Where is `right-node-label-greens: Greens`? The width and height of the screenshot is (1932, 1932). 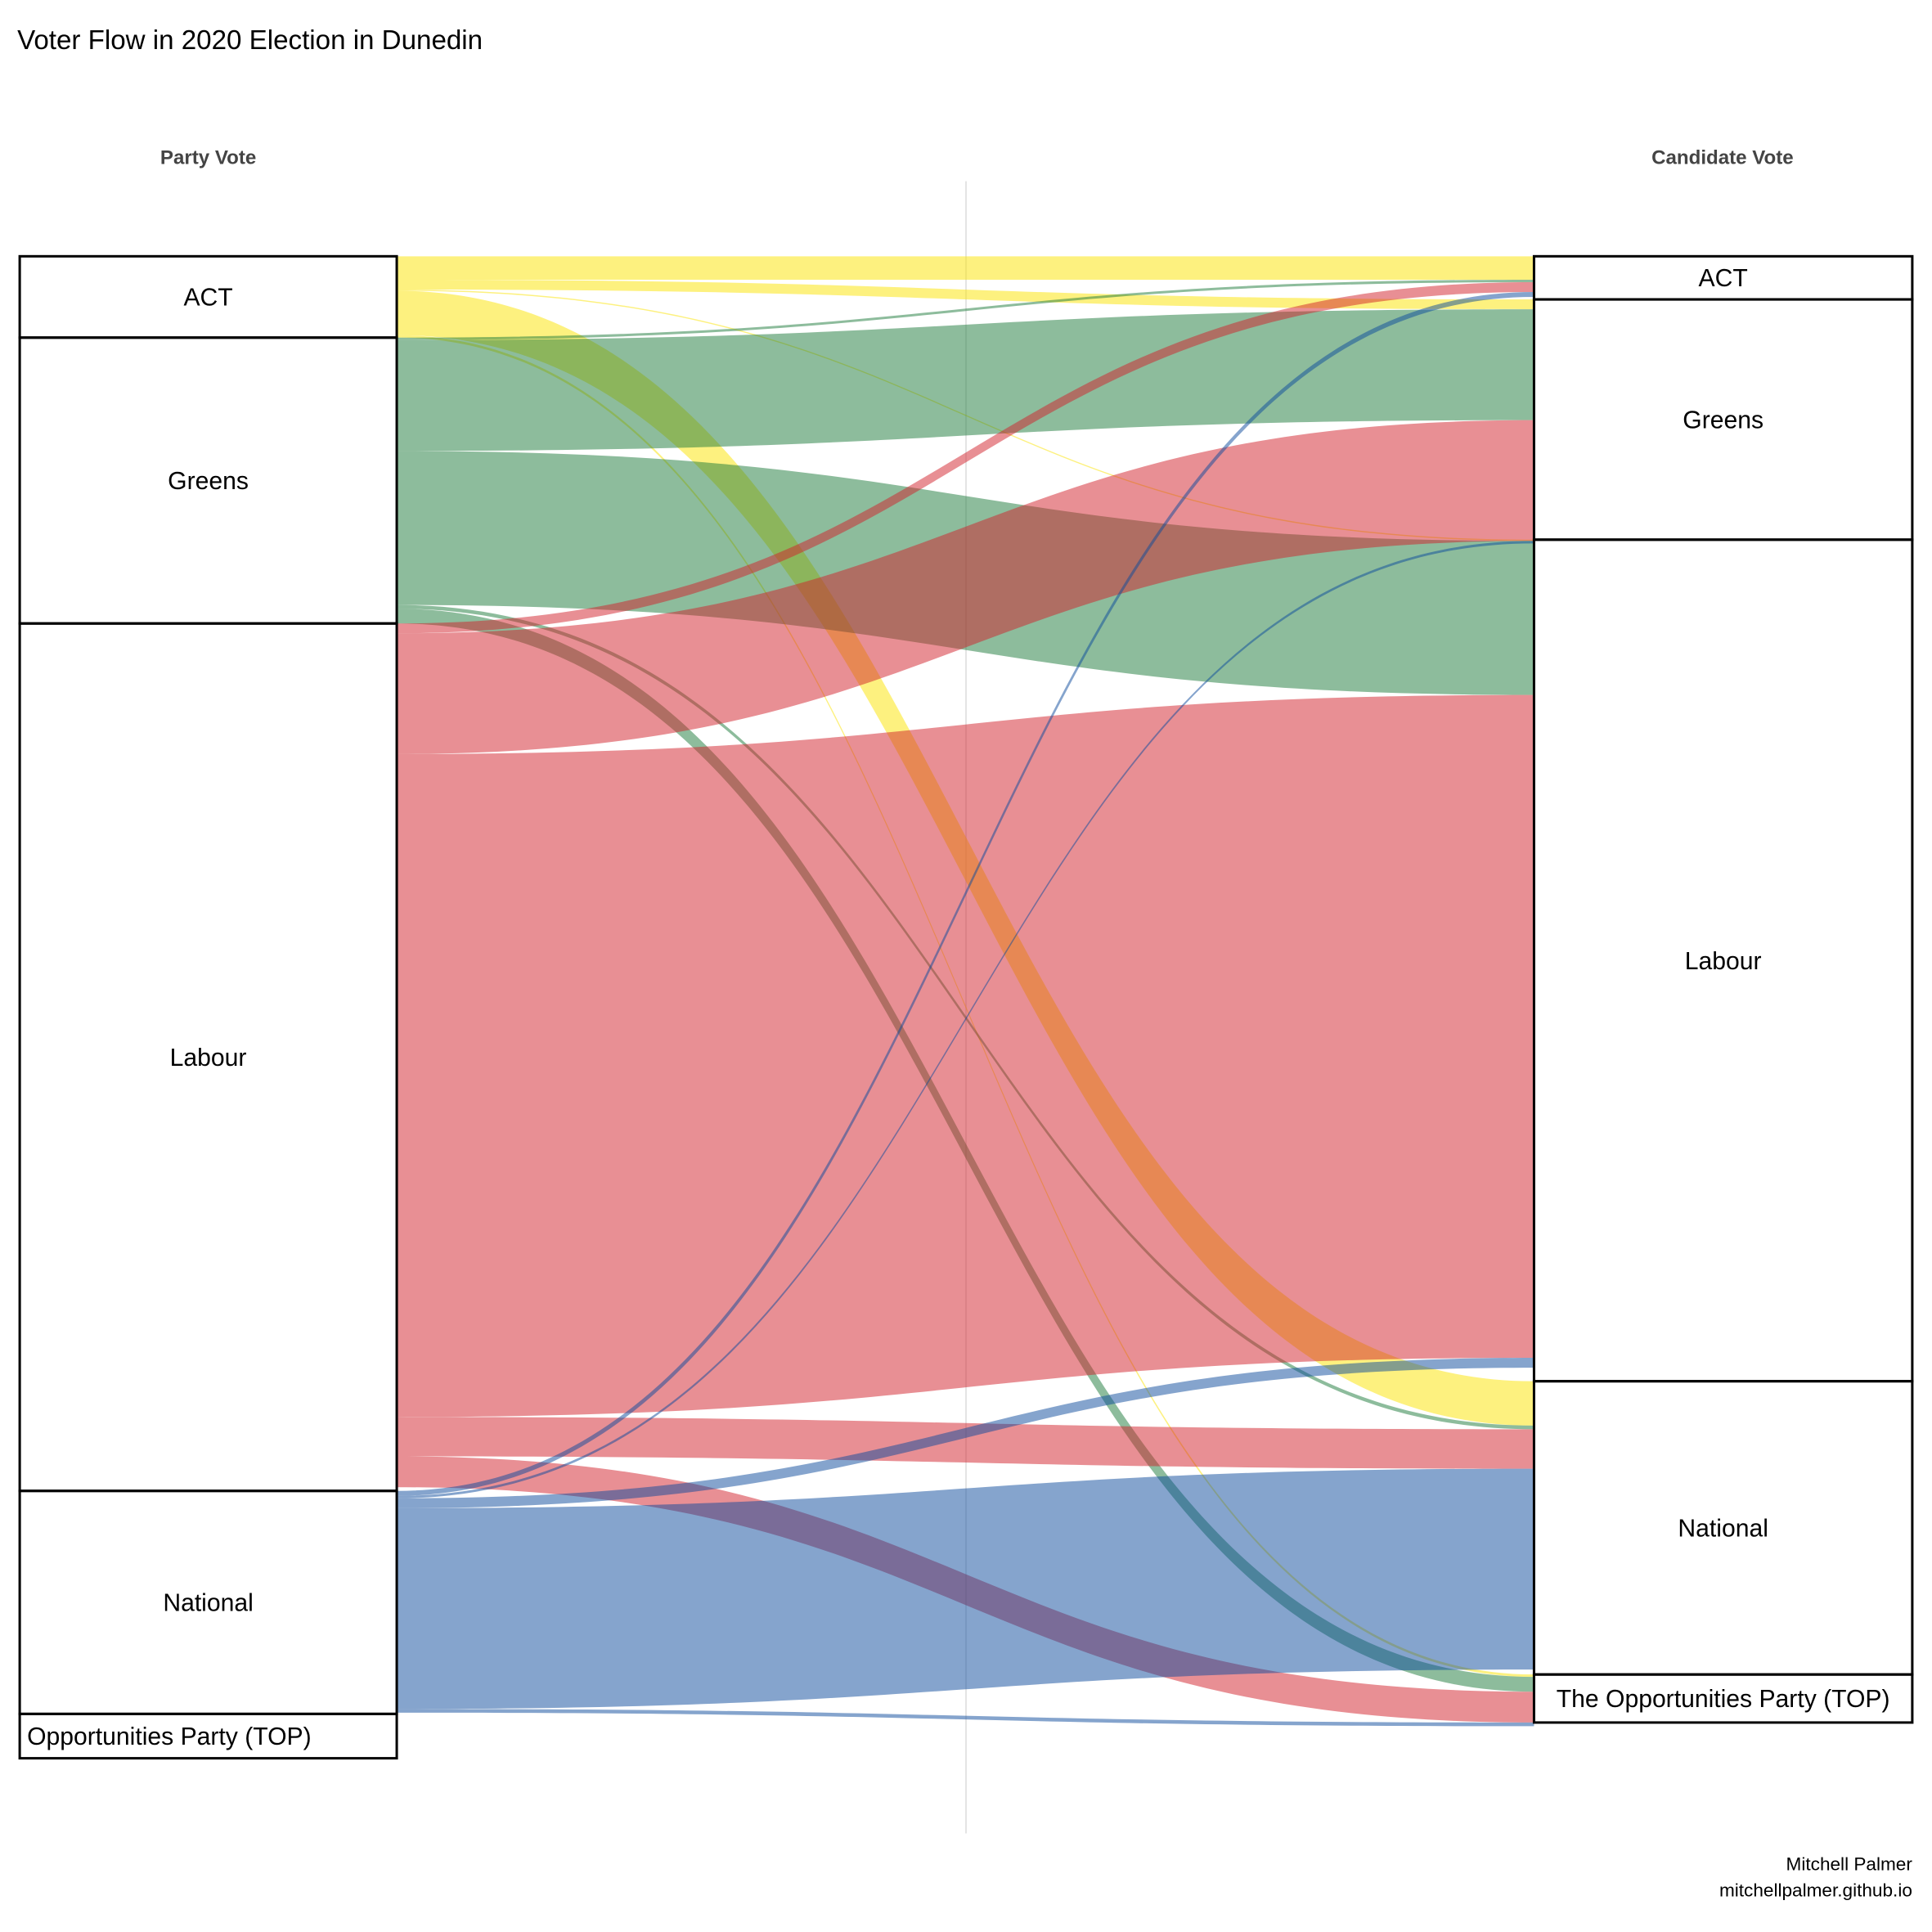
right-node-label-greens: Greens is located at coordinates (1724, 420).